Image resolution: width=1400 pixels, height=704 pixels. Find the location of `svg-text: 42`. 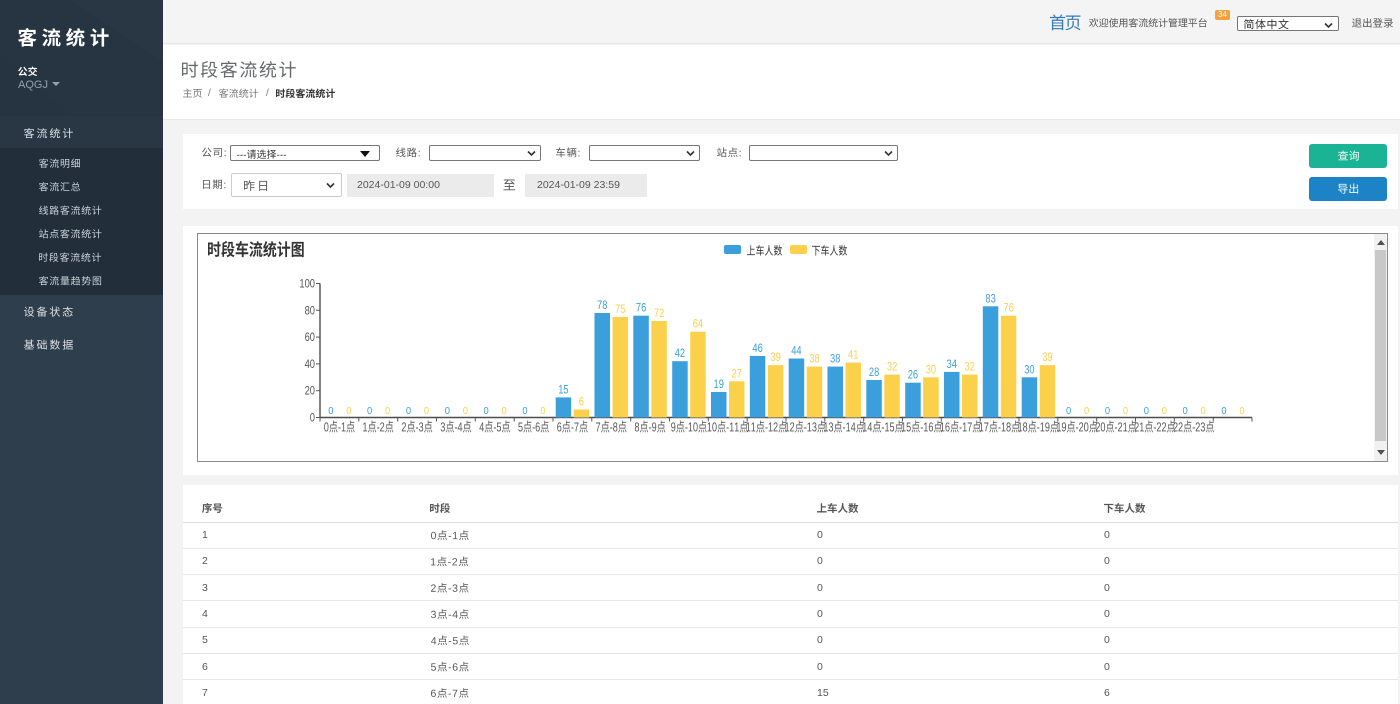

svg-text: 42 is located at coordinates (680, 354).